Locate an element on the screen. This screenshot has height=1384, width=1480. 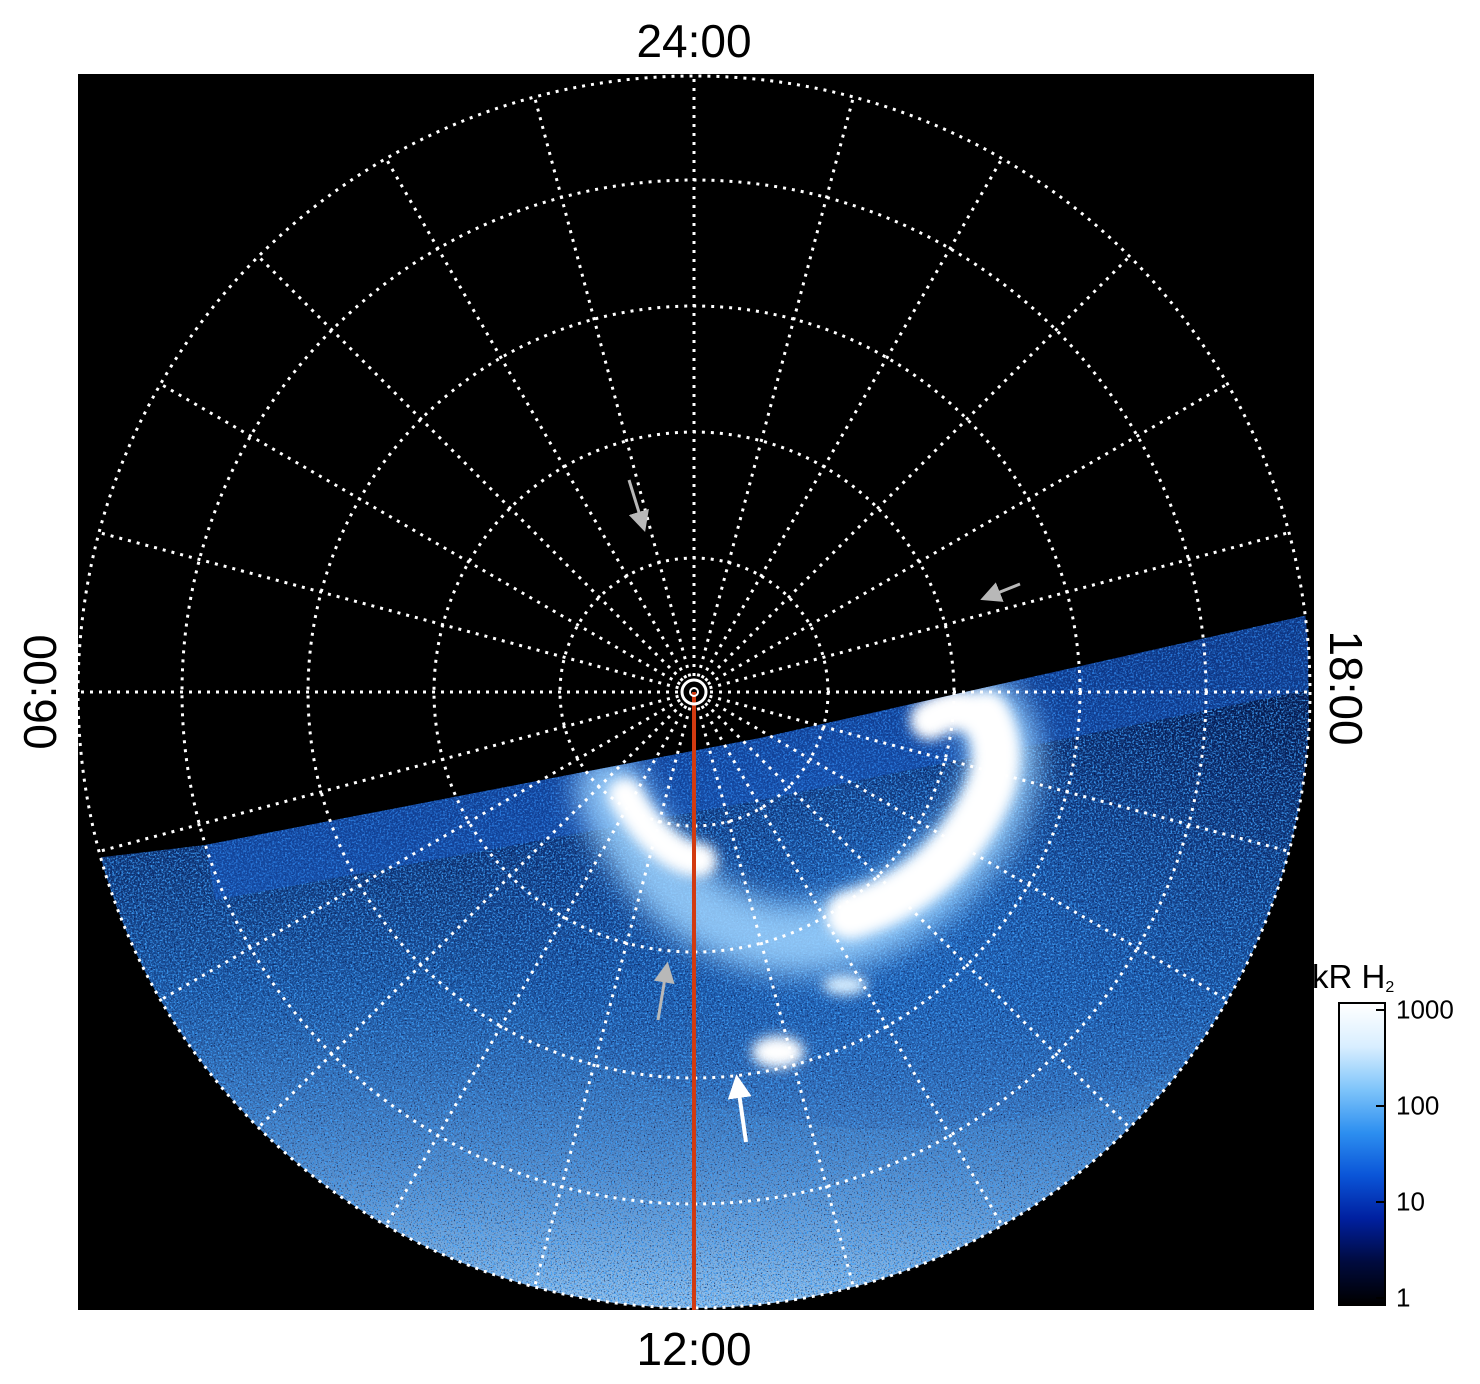
colorbar-title: kR H2 is located at coordinates (1353, 977).